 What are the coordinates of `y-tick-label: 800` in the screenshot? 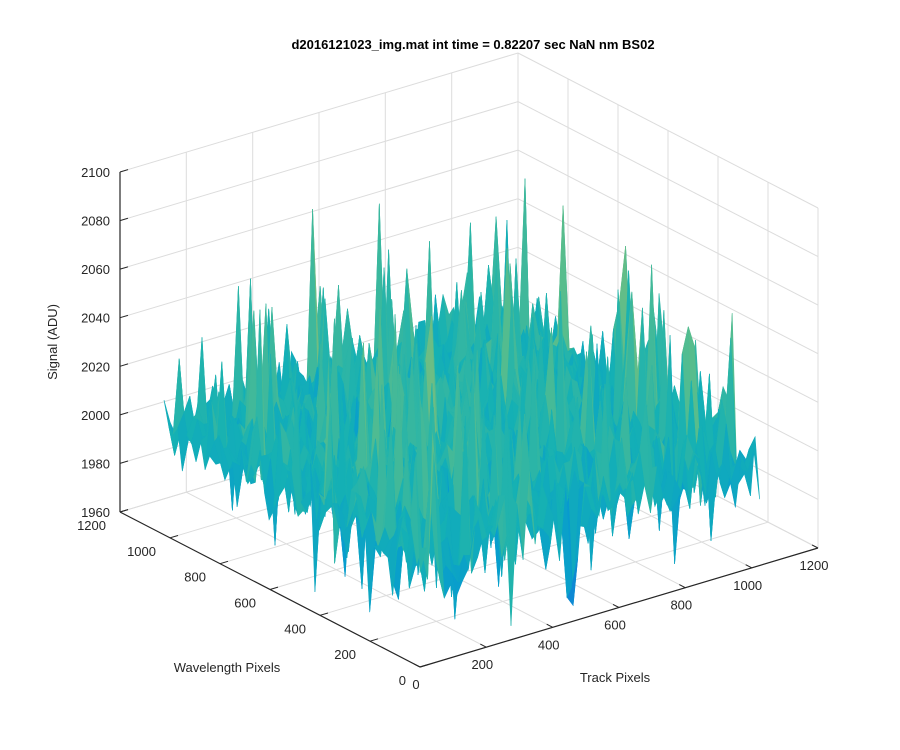 It's located at (195, 577).